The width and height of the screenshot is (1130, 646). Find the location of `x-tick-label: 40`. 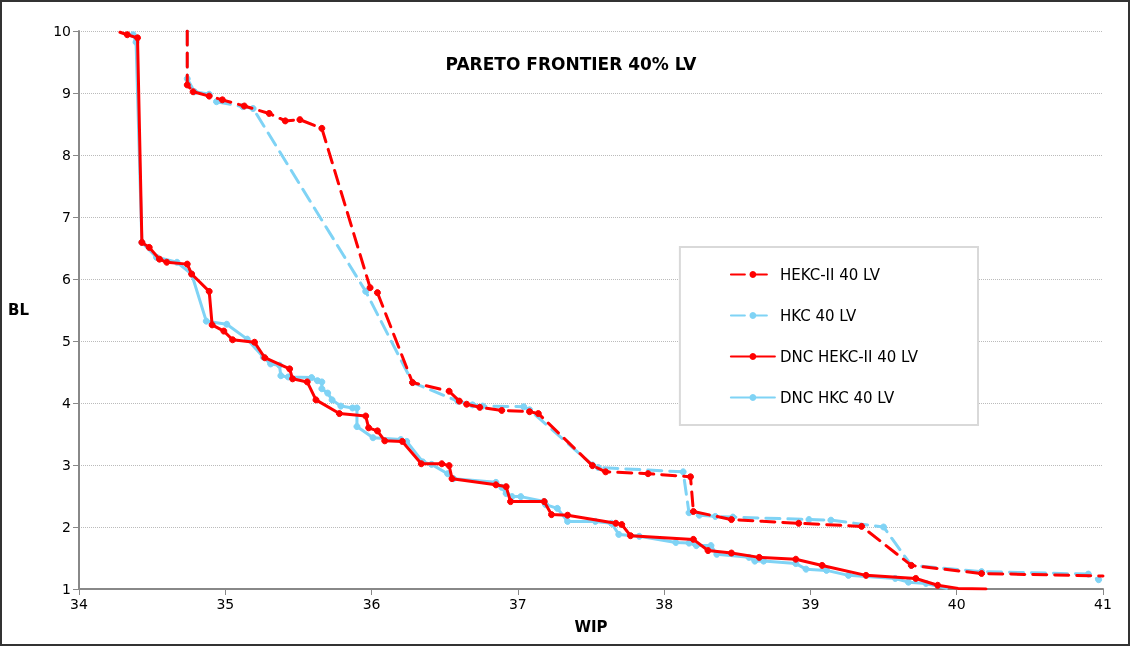

x-tick-label: 40 is located at coordinates (956, 604).